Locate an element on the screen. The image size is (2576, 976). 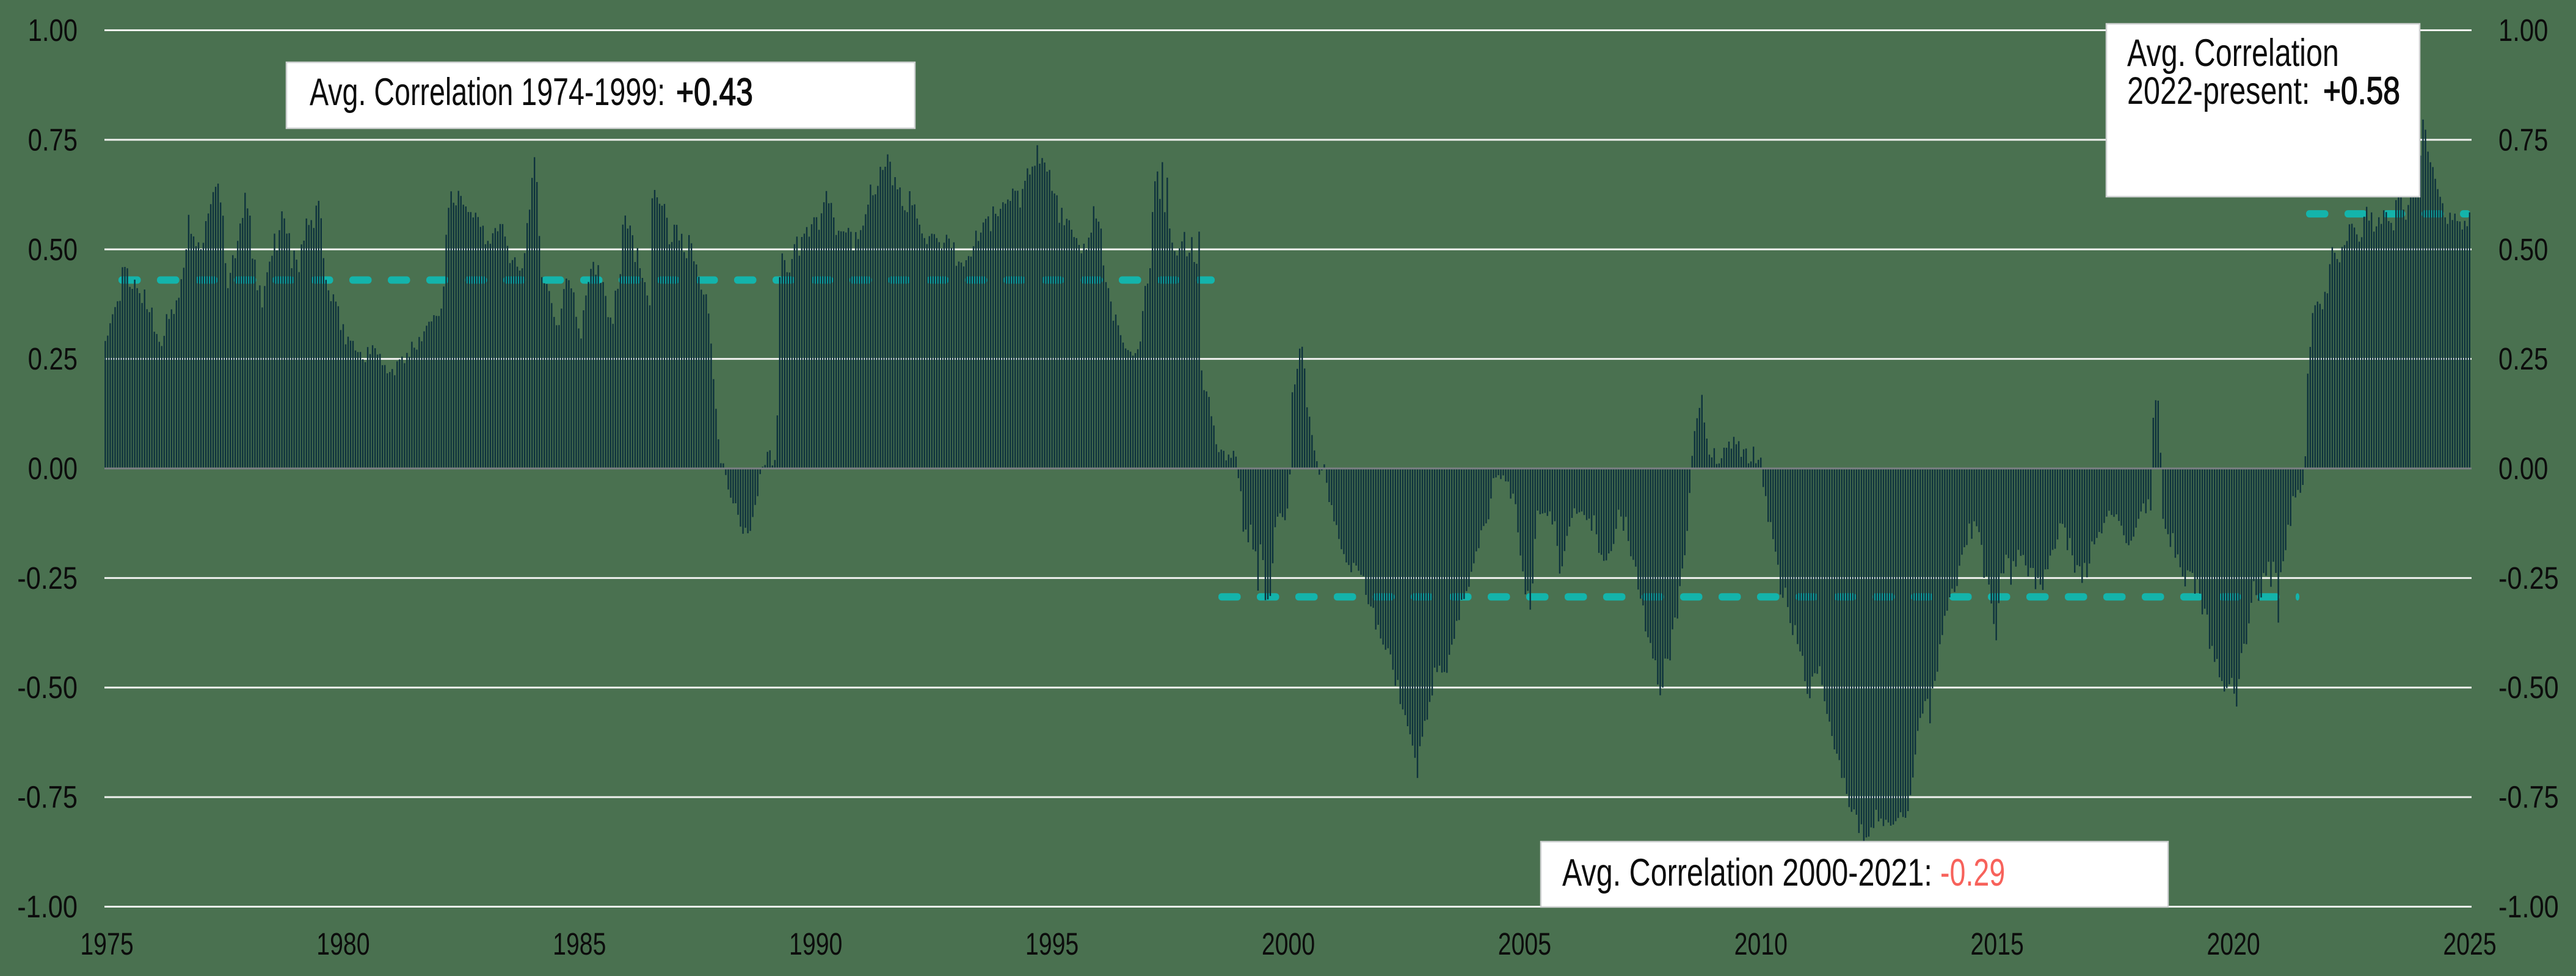
svg-text: 1990 is located at coordinates (816, 944).